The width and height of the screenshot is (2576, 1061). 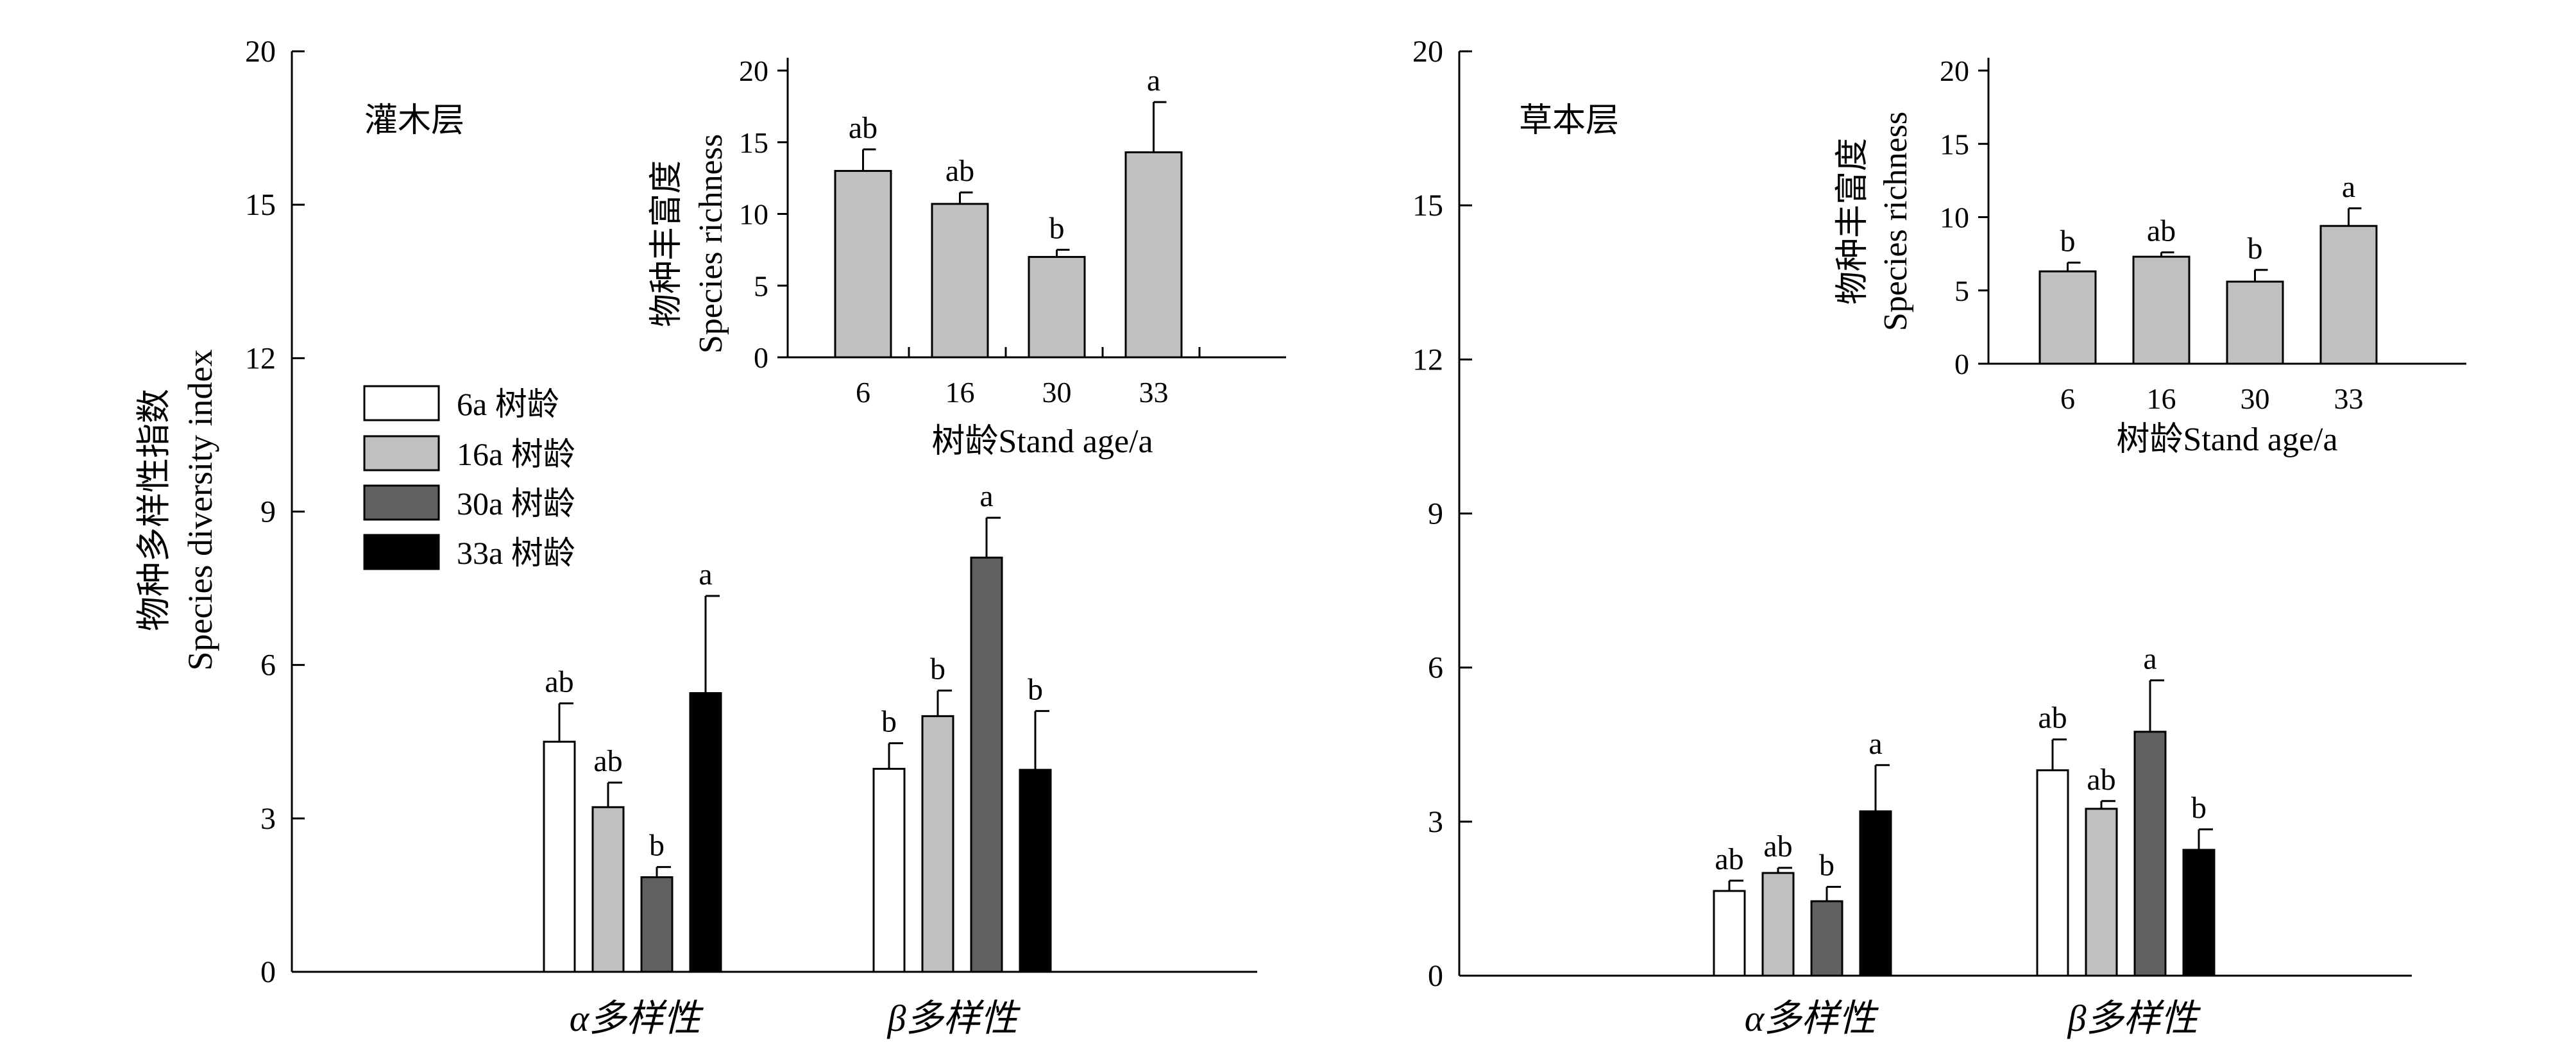 What do you see at coordinates (2226, 440) in the screenshot?
I see `inset-xlabel-herb: 树龄Stand age/a` at bounding box center [2226, 440].